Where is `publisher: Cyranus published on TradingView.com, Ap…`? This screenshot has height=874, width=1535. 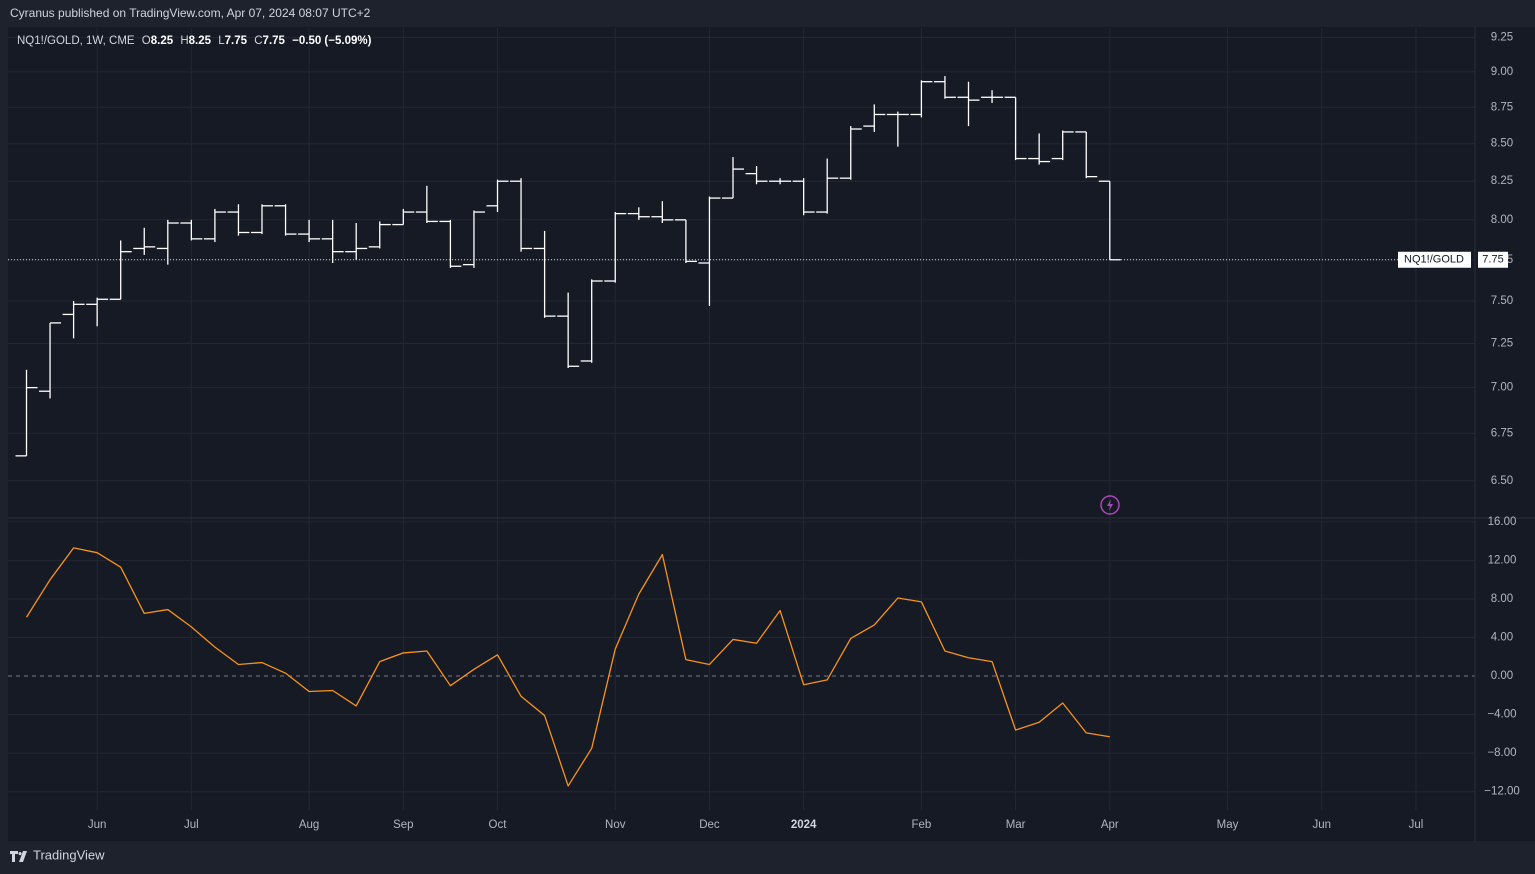
publisher: Cyranus published on TradingView.com, Ap… is located at coordinates (190, 13).